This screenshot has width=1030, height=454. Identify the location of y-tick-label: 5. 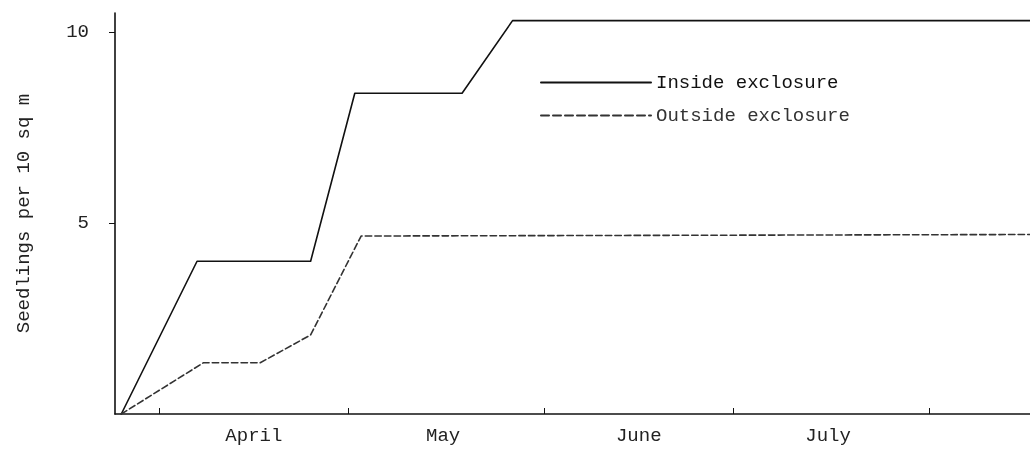
(83, 223).